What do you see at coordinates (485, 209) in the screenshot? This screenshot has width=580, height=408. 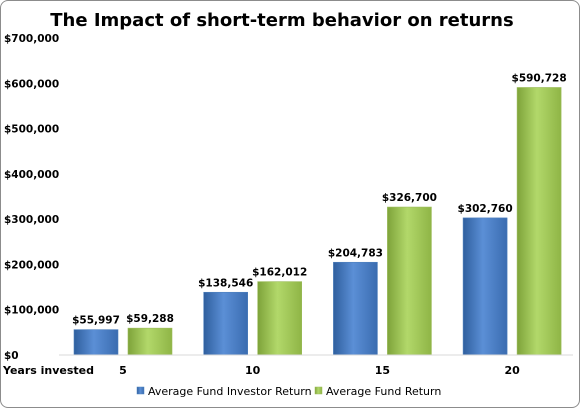 I see `data-label: $302,760` at bounding box center [485, 209].